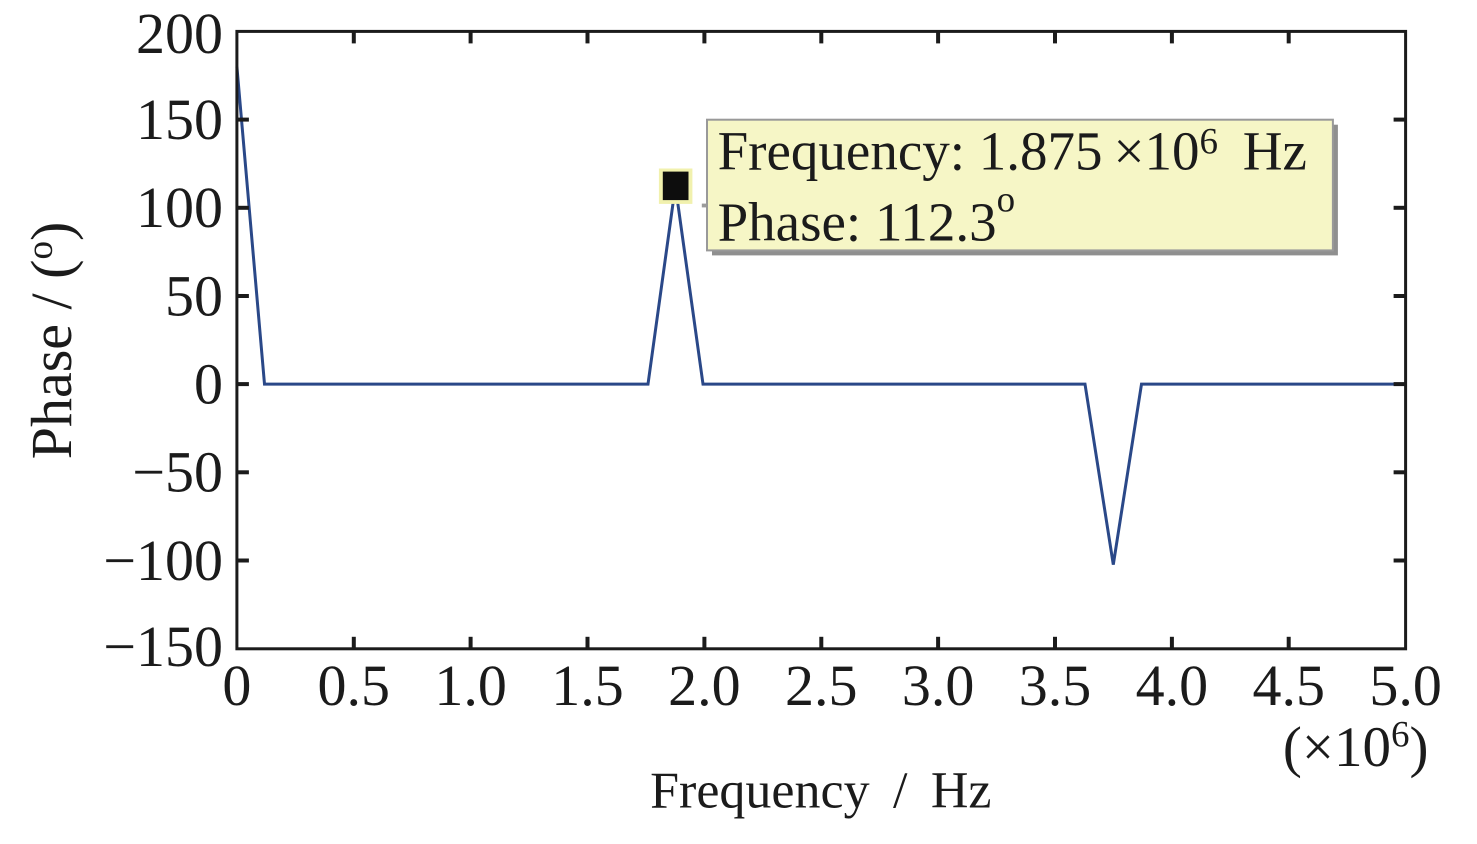 This screenshot has height=844, width=1477. What do you see at coordinates (1055, 685) in the screenshot?
I see `svg-text: 3.5` at bounding box center [1055, 685].